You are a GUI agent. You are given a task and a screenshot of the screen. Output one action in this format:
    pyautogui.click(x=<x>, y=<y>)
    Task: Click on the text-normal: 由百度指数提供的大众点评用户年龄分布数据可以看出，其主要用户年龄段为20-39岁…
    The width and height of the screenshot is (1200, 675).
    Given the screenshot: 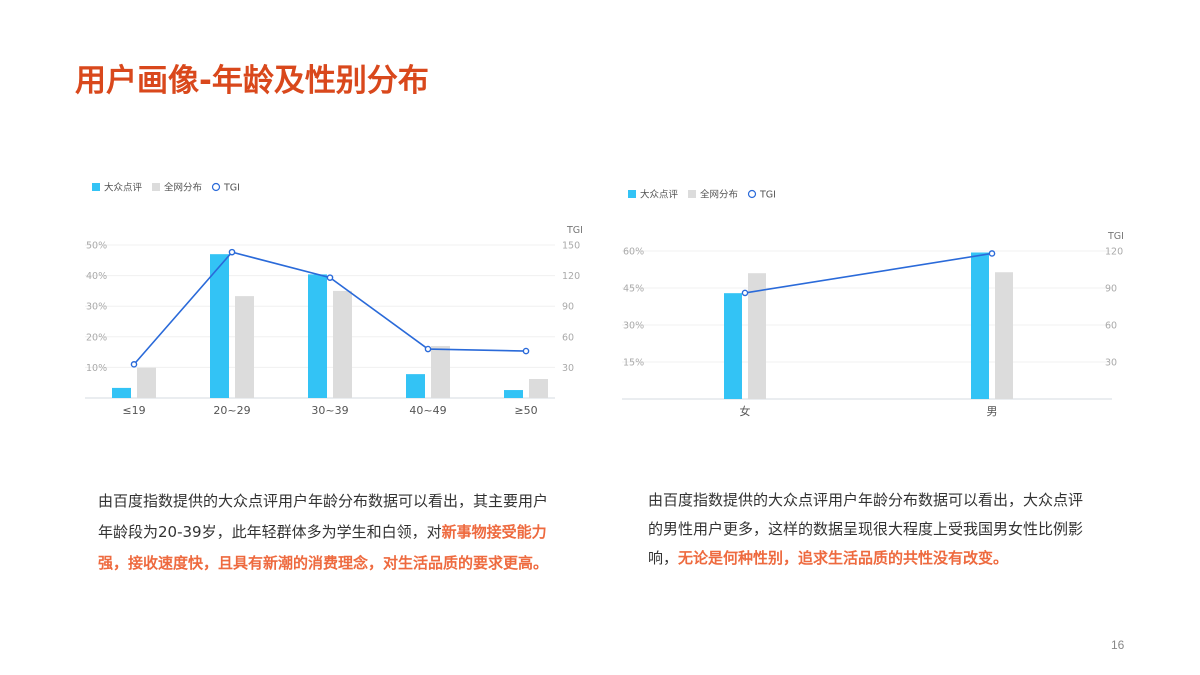 What is the action you would take?
    pyautogui.click(x=323, y=516)
    